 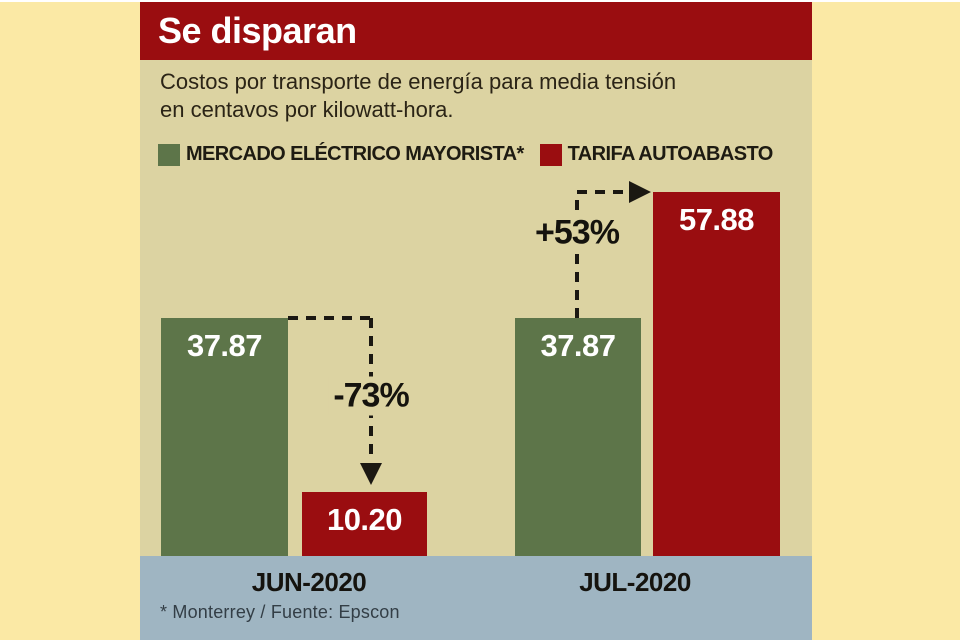 I want to click on legend-item-tarifa: TARIFA AUTOABASTO, so click(x=656, y=154).